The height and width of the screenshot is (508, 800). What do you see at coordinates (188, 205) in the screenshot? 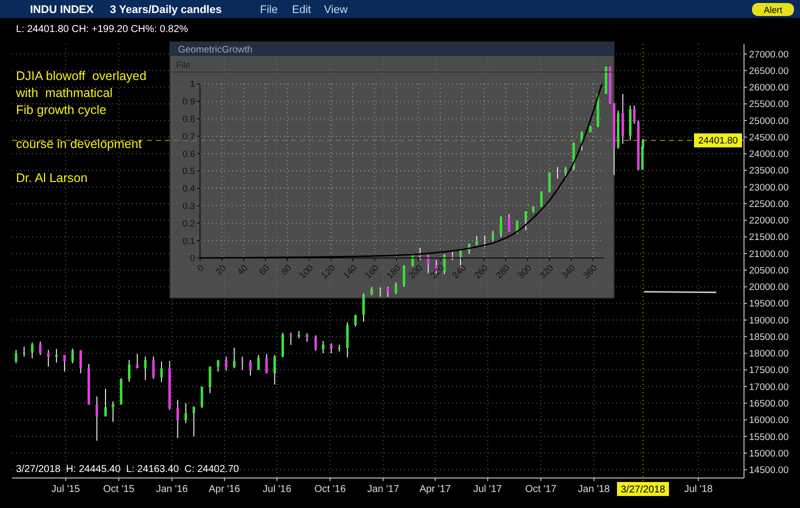
I see `y-tick-label: 0.3` at bounding box center [188, 205].